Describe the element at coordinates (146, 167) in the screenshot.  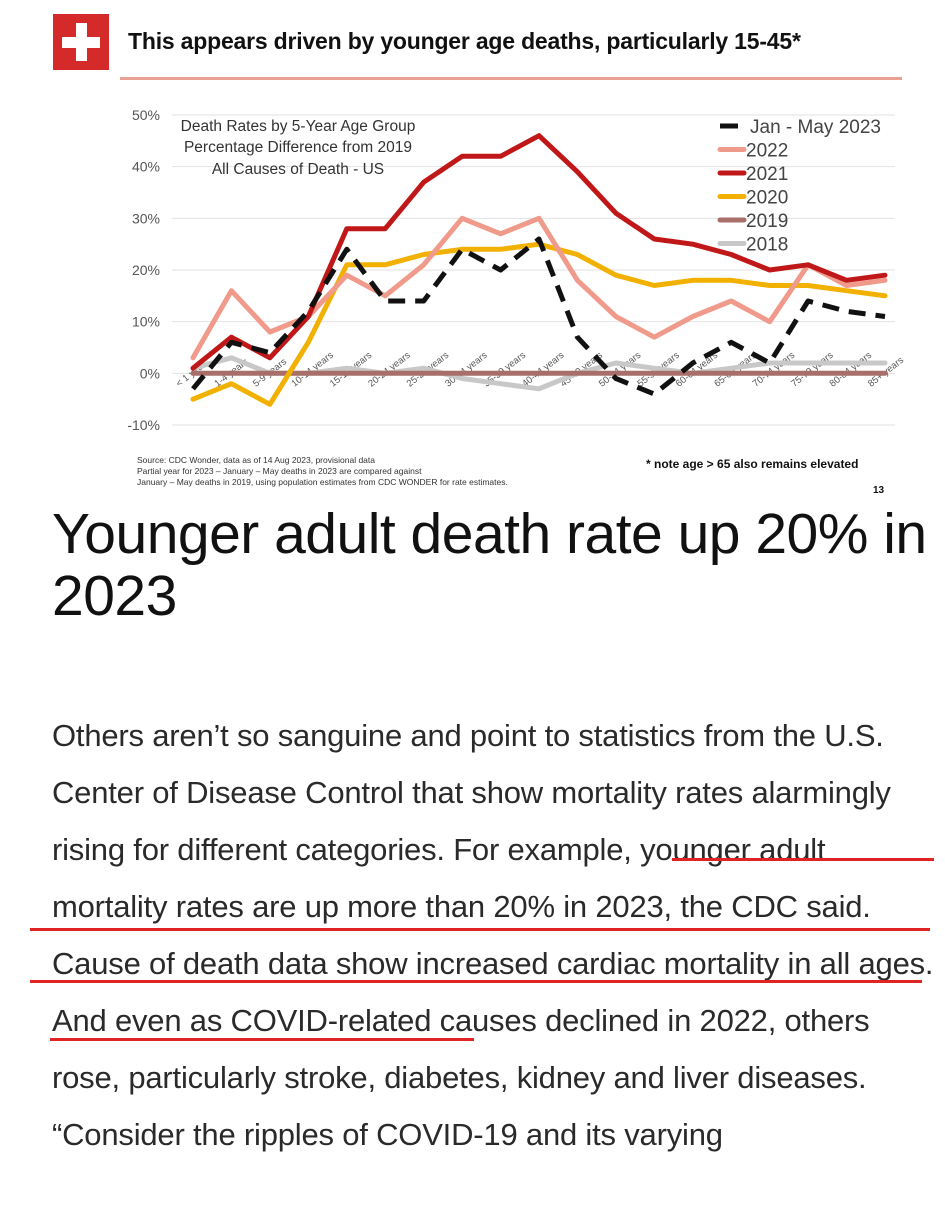
I see `y-tick-label: 40%` at that location.